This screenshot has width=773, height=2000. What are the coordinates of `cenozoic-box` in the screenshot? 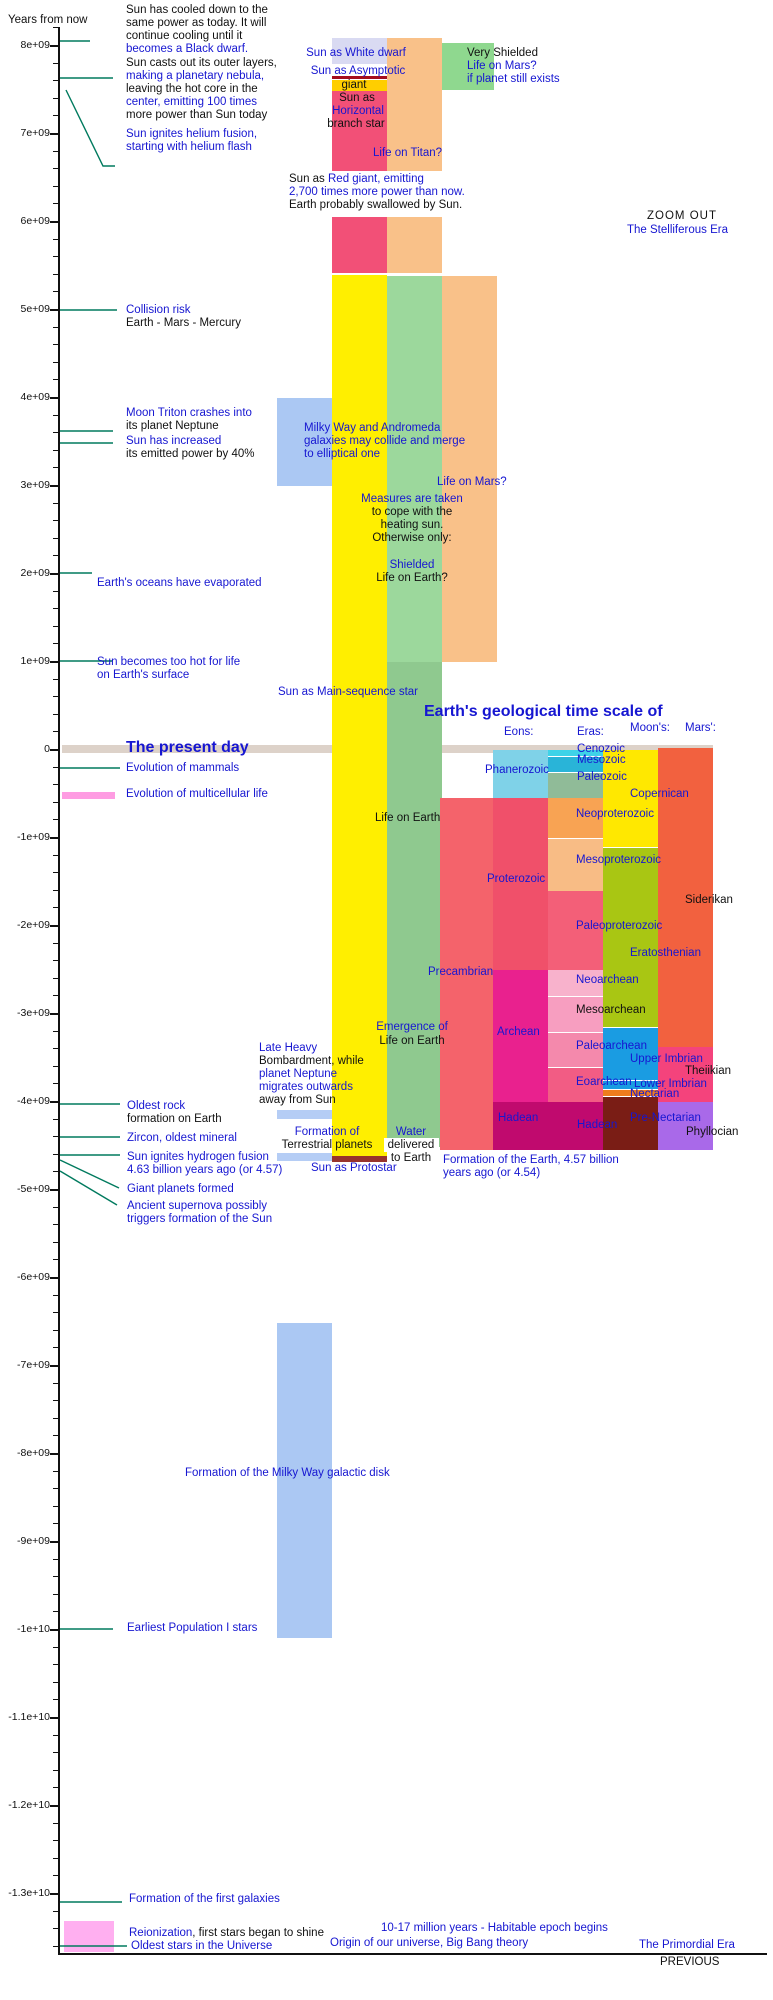 It's located at (575, 753).